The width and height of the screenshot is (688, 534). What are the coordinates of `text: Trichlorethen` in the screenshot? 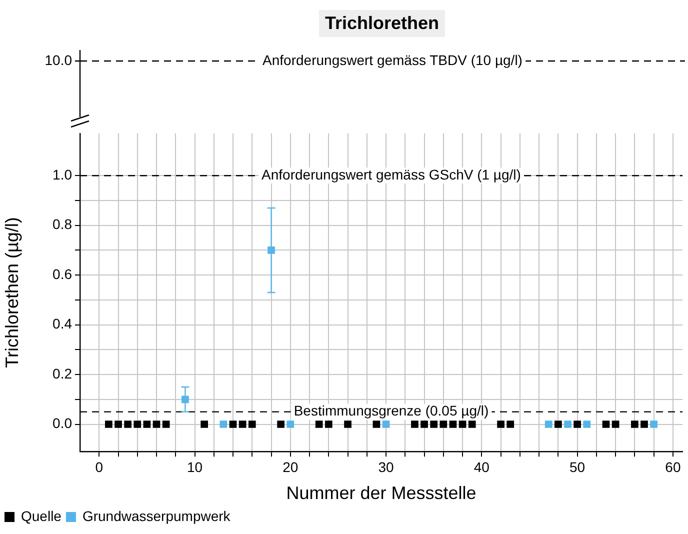 It's located at (382, 23).